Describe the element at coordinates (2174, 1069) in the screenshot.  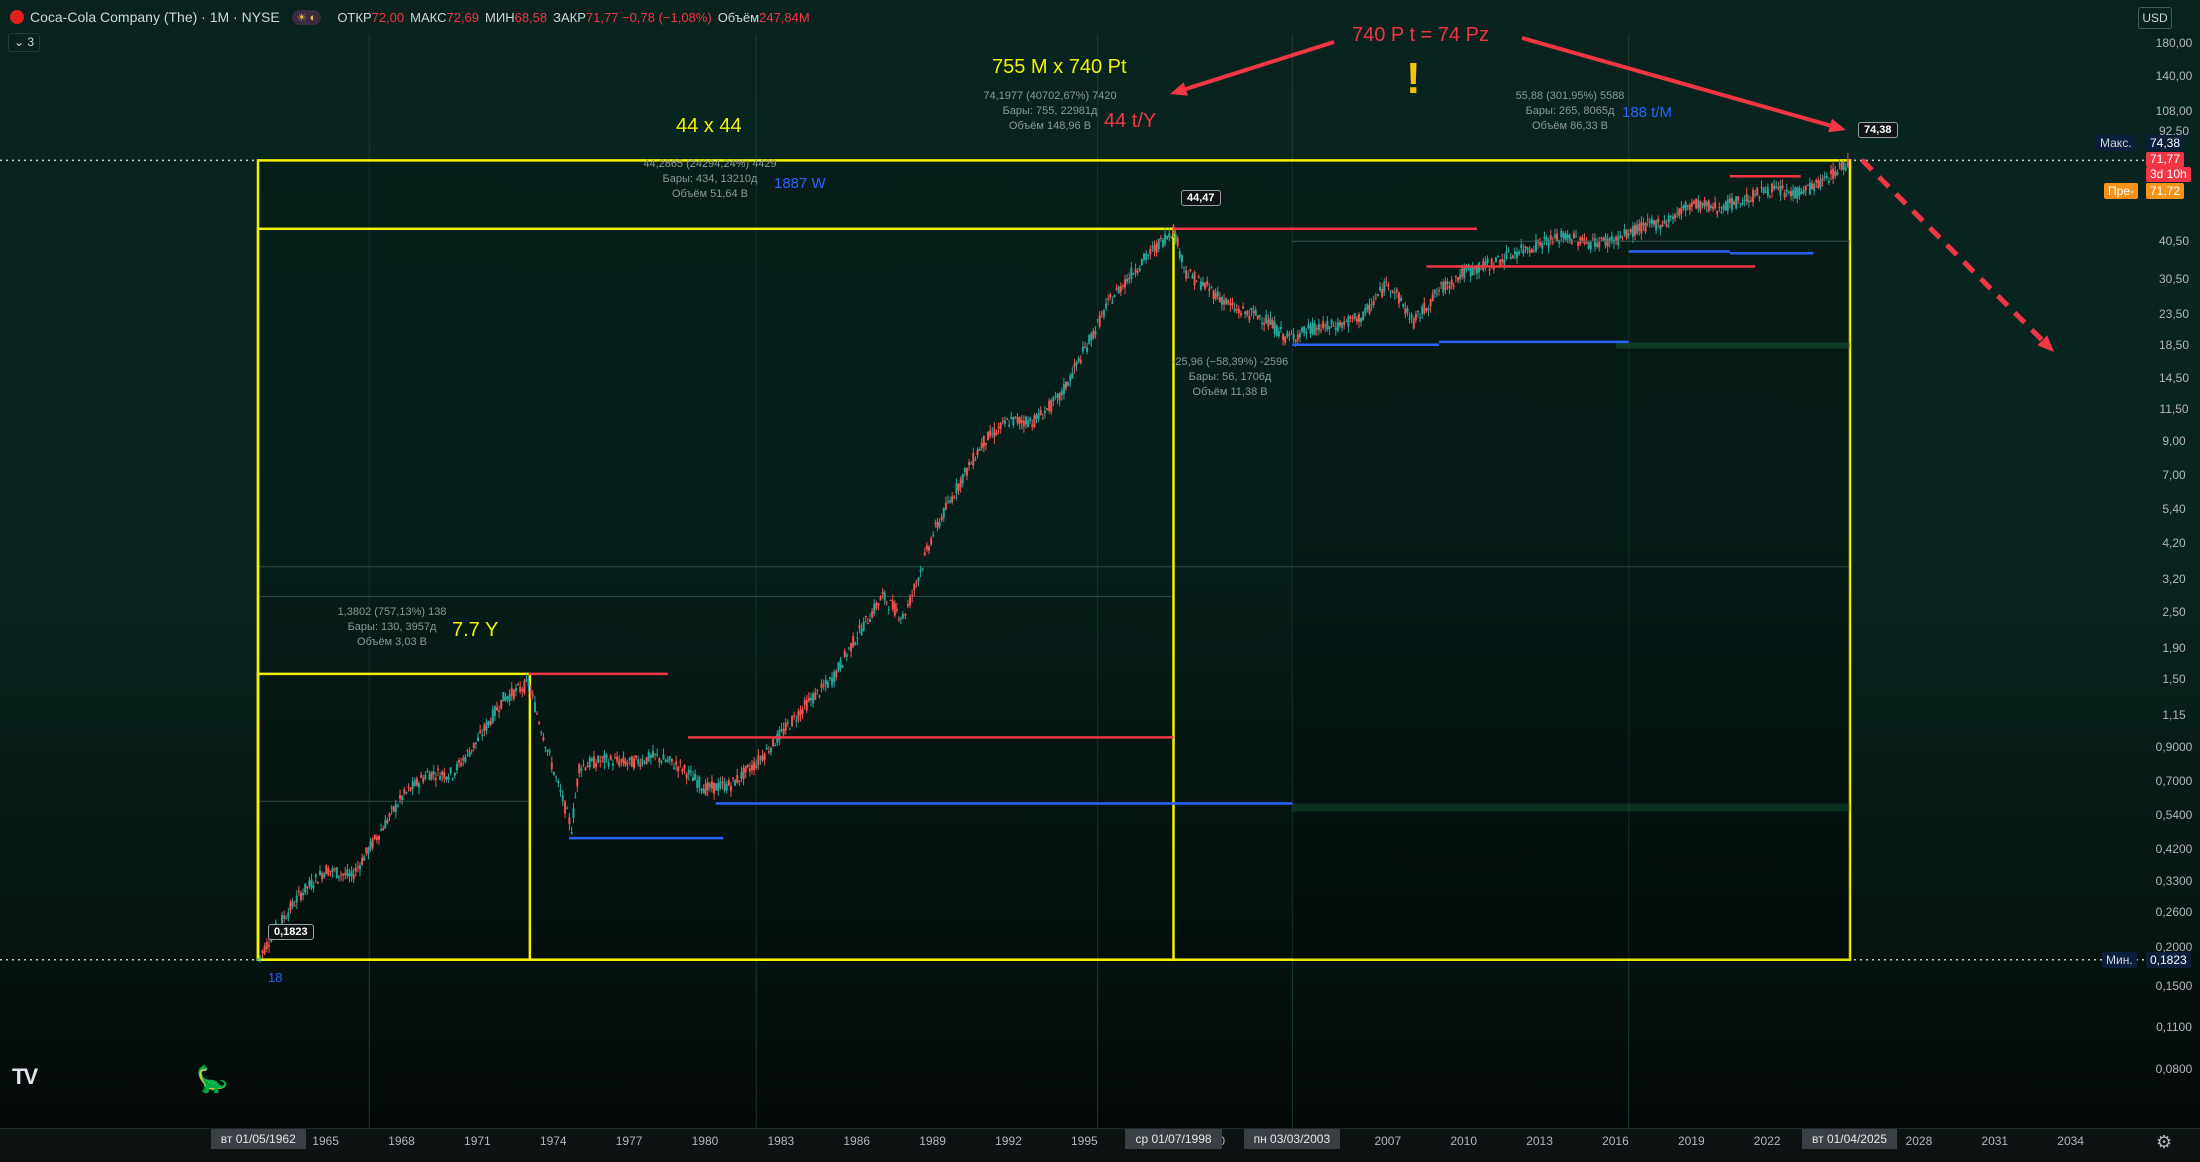
I see `price-tick: 0,0800` at that location.